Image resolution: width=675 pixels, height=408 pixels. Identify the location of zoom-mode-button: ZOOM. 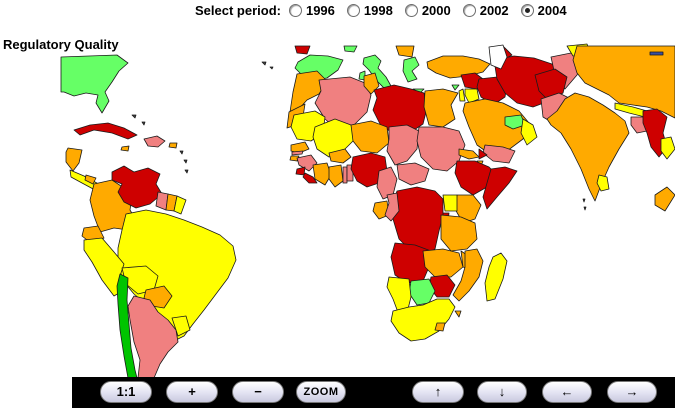
(321, 392).